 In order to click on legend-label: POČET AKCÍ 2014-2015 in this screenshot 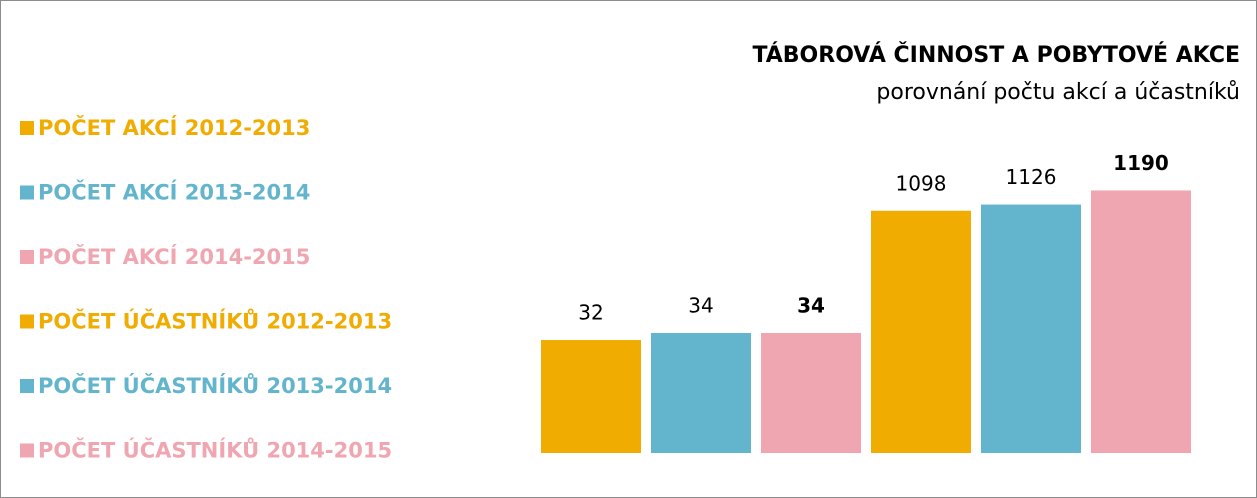, I will do `click(174, 256)`.